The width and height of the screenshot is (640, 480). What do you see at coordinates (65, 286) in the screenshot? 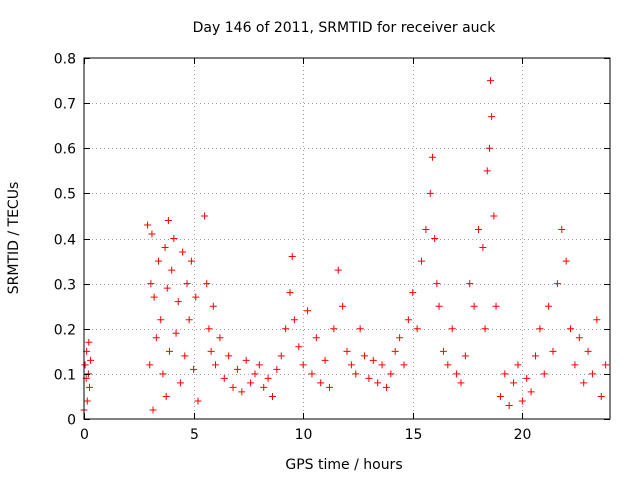
I see `y-tick-label: 0.3` at bounding box center [65, 286].